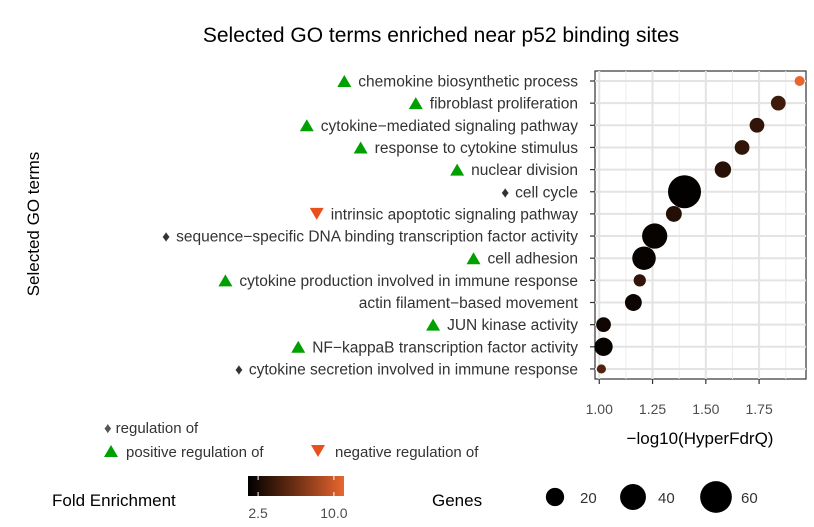 This screenshot has width=814, height=527. What do you see at coordinates (407, 452) in the screenshot?
I see `marker-legend-down-label: negative regulation of` at bounding box center [407, 452].